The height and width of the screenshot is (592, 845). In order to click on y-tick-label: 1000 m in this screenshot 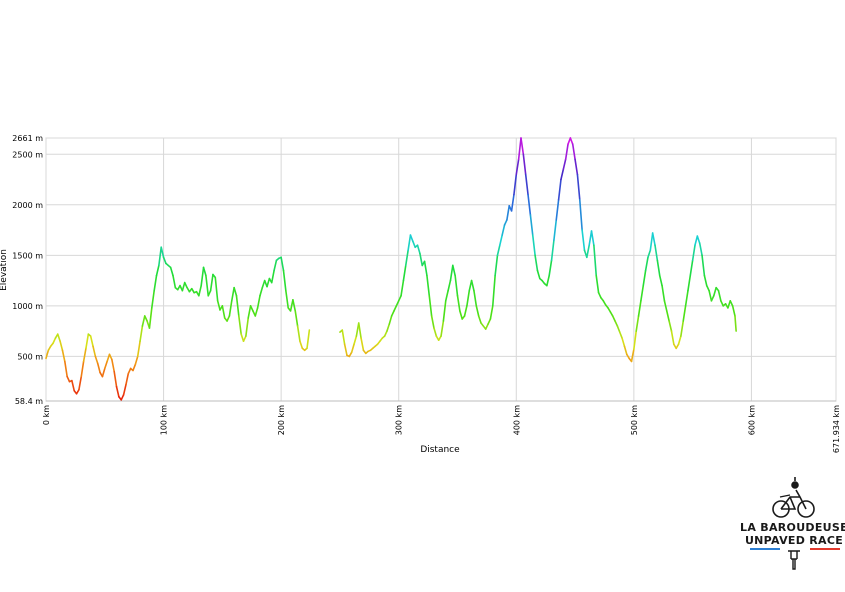, I will do `click(27, 306)`.